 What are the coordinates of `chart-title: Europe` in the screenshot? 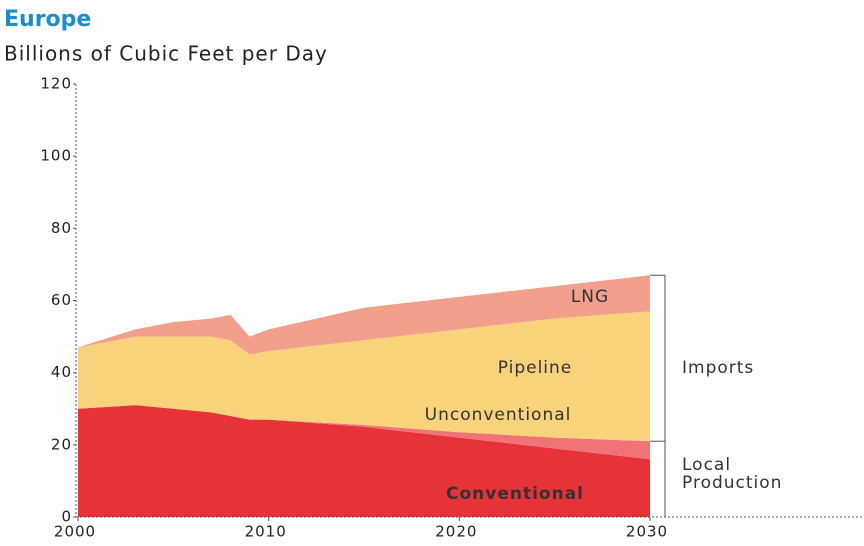 It's located at (47, 19).